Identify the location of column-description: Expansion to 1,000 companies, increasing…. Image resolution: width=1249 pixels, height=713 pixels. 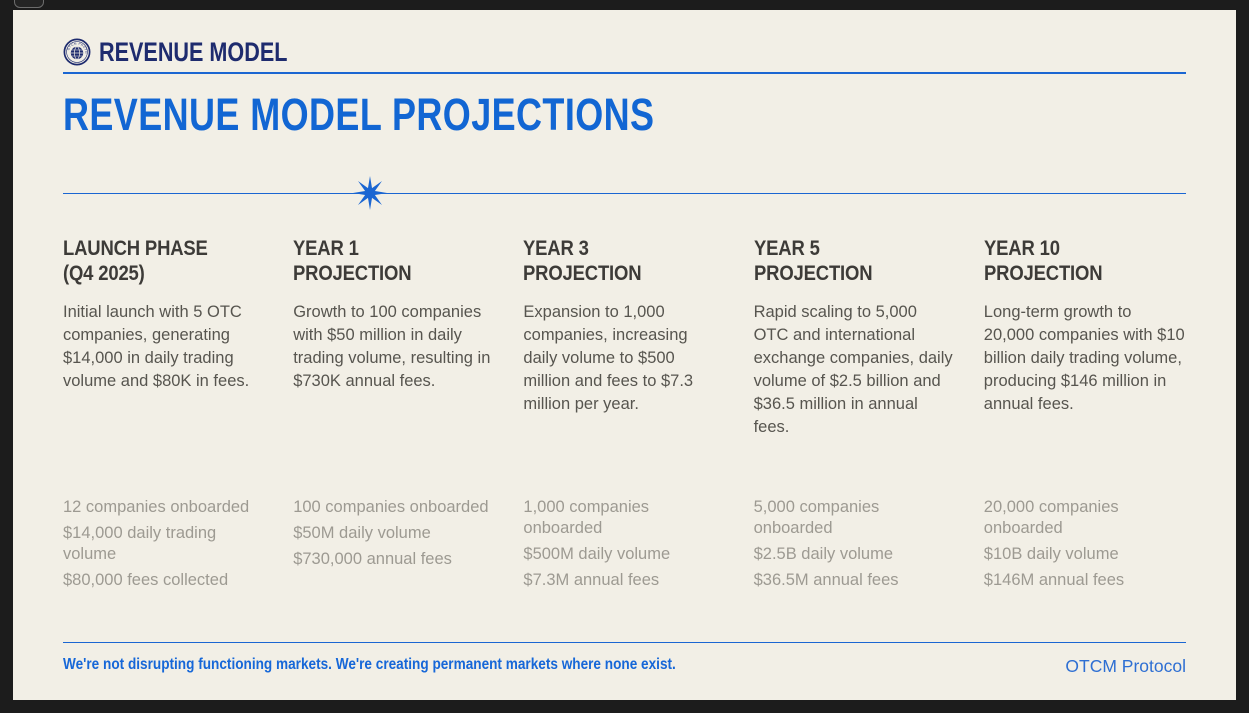
(608, 358).